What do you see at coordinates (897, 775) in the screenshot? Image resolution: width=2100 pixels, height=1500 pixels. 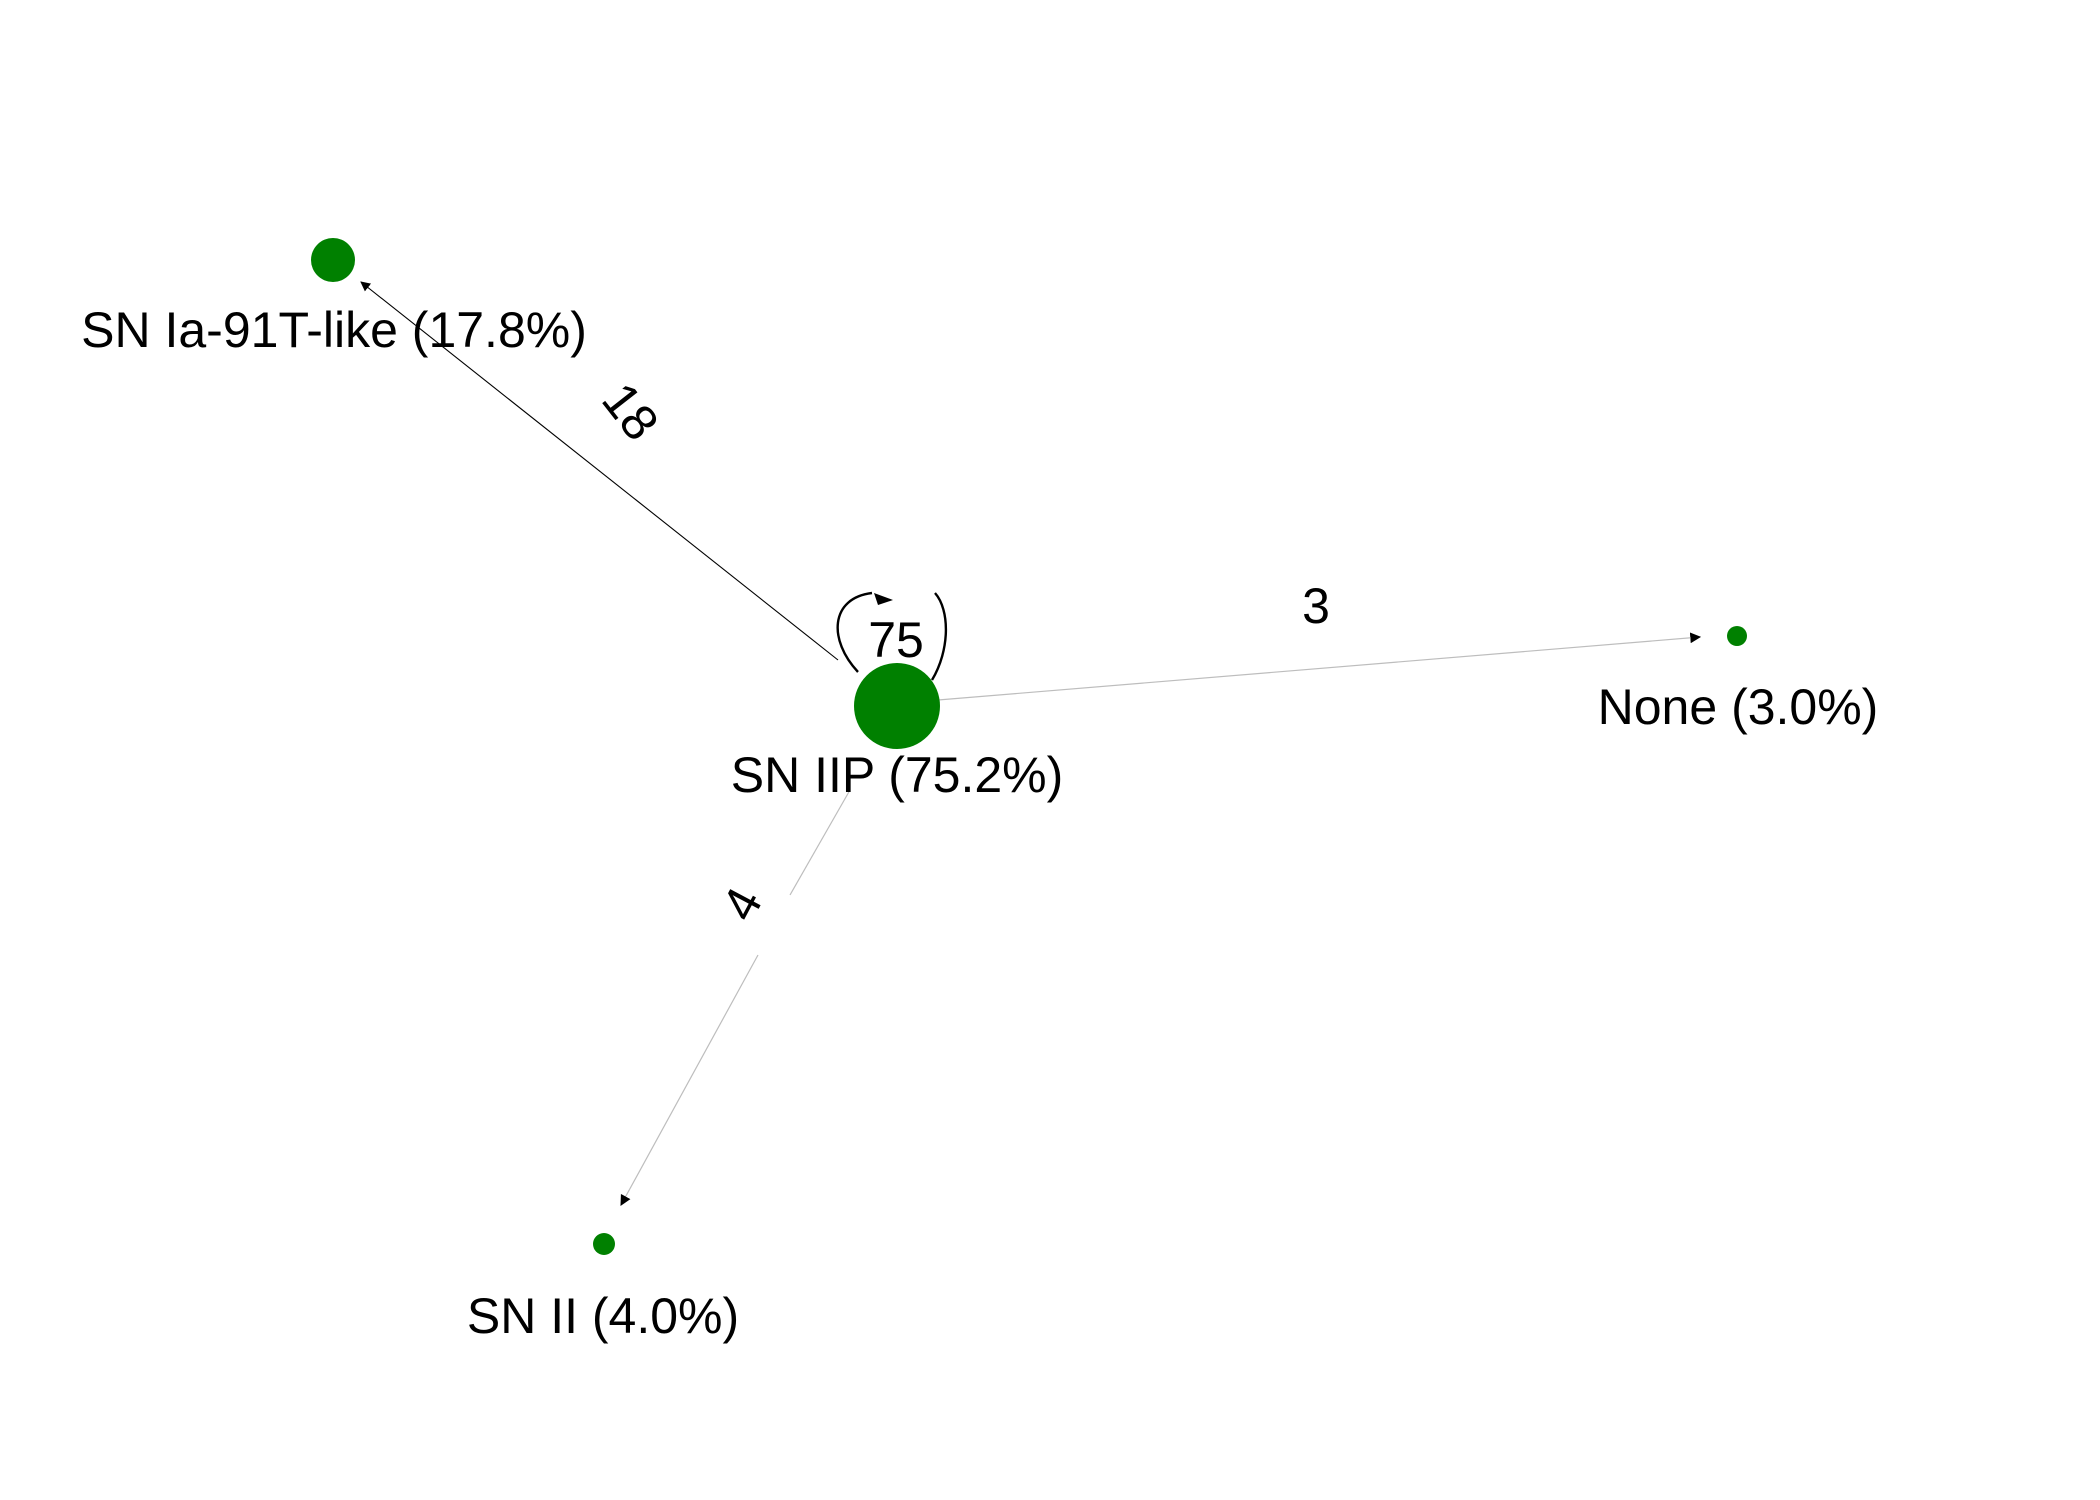 I see `node-label-sn-iip: SN IIP (75.2%)` at bounding box center [897, 775].